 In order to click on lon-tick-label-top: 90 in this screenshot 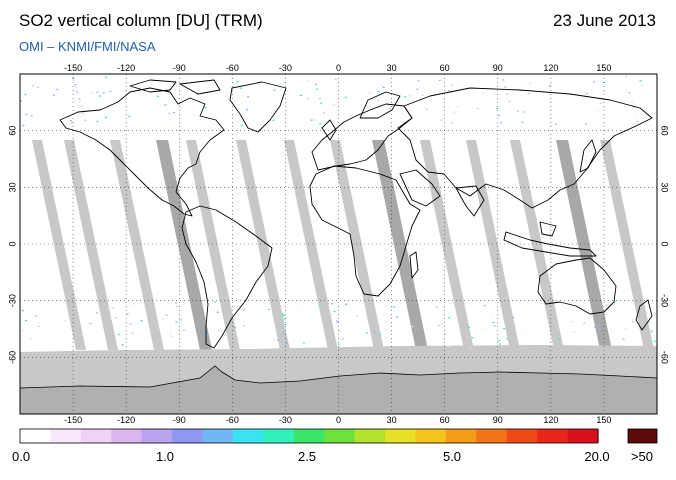, I will do `click(498, 68)`.